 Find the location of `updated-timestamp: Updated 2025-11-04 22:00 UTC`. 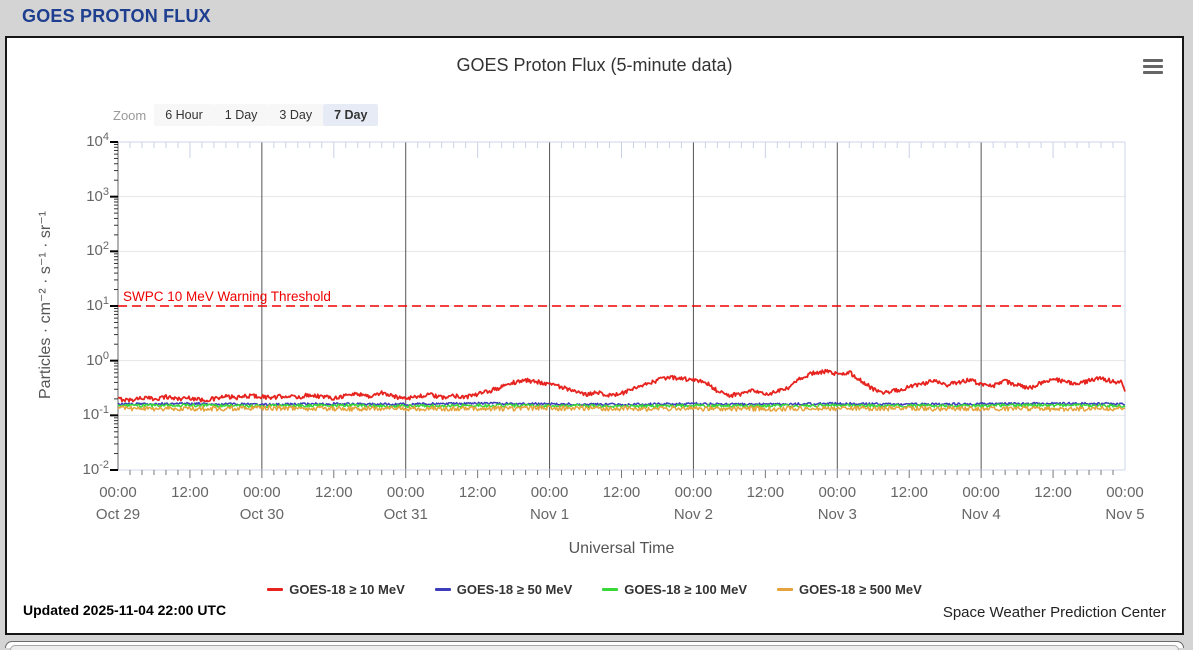

updated-timestamp: Updated 2025-11-04 22:00 UTC is located at coordinates (125, 610).